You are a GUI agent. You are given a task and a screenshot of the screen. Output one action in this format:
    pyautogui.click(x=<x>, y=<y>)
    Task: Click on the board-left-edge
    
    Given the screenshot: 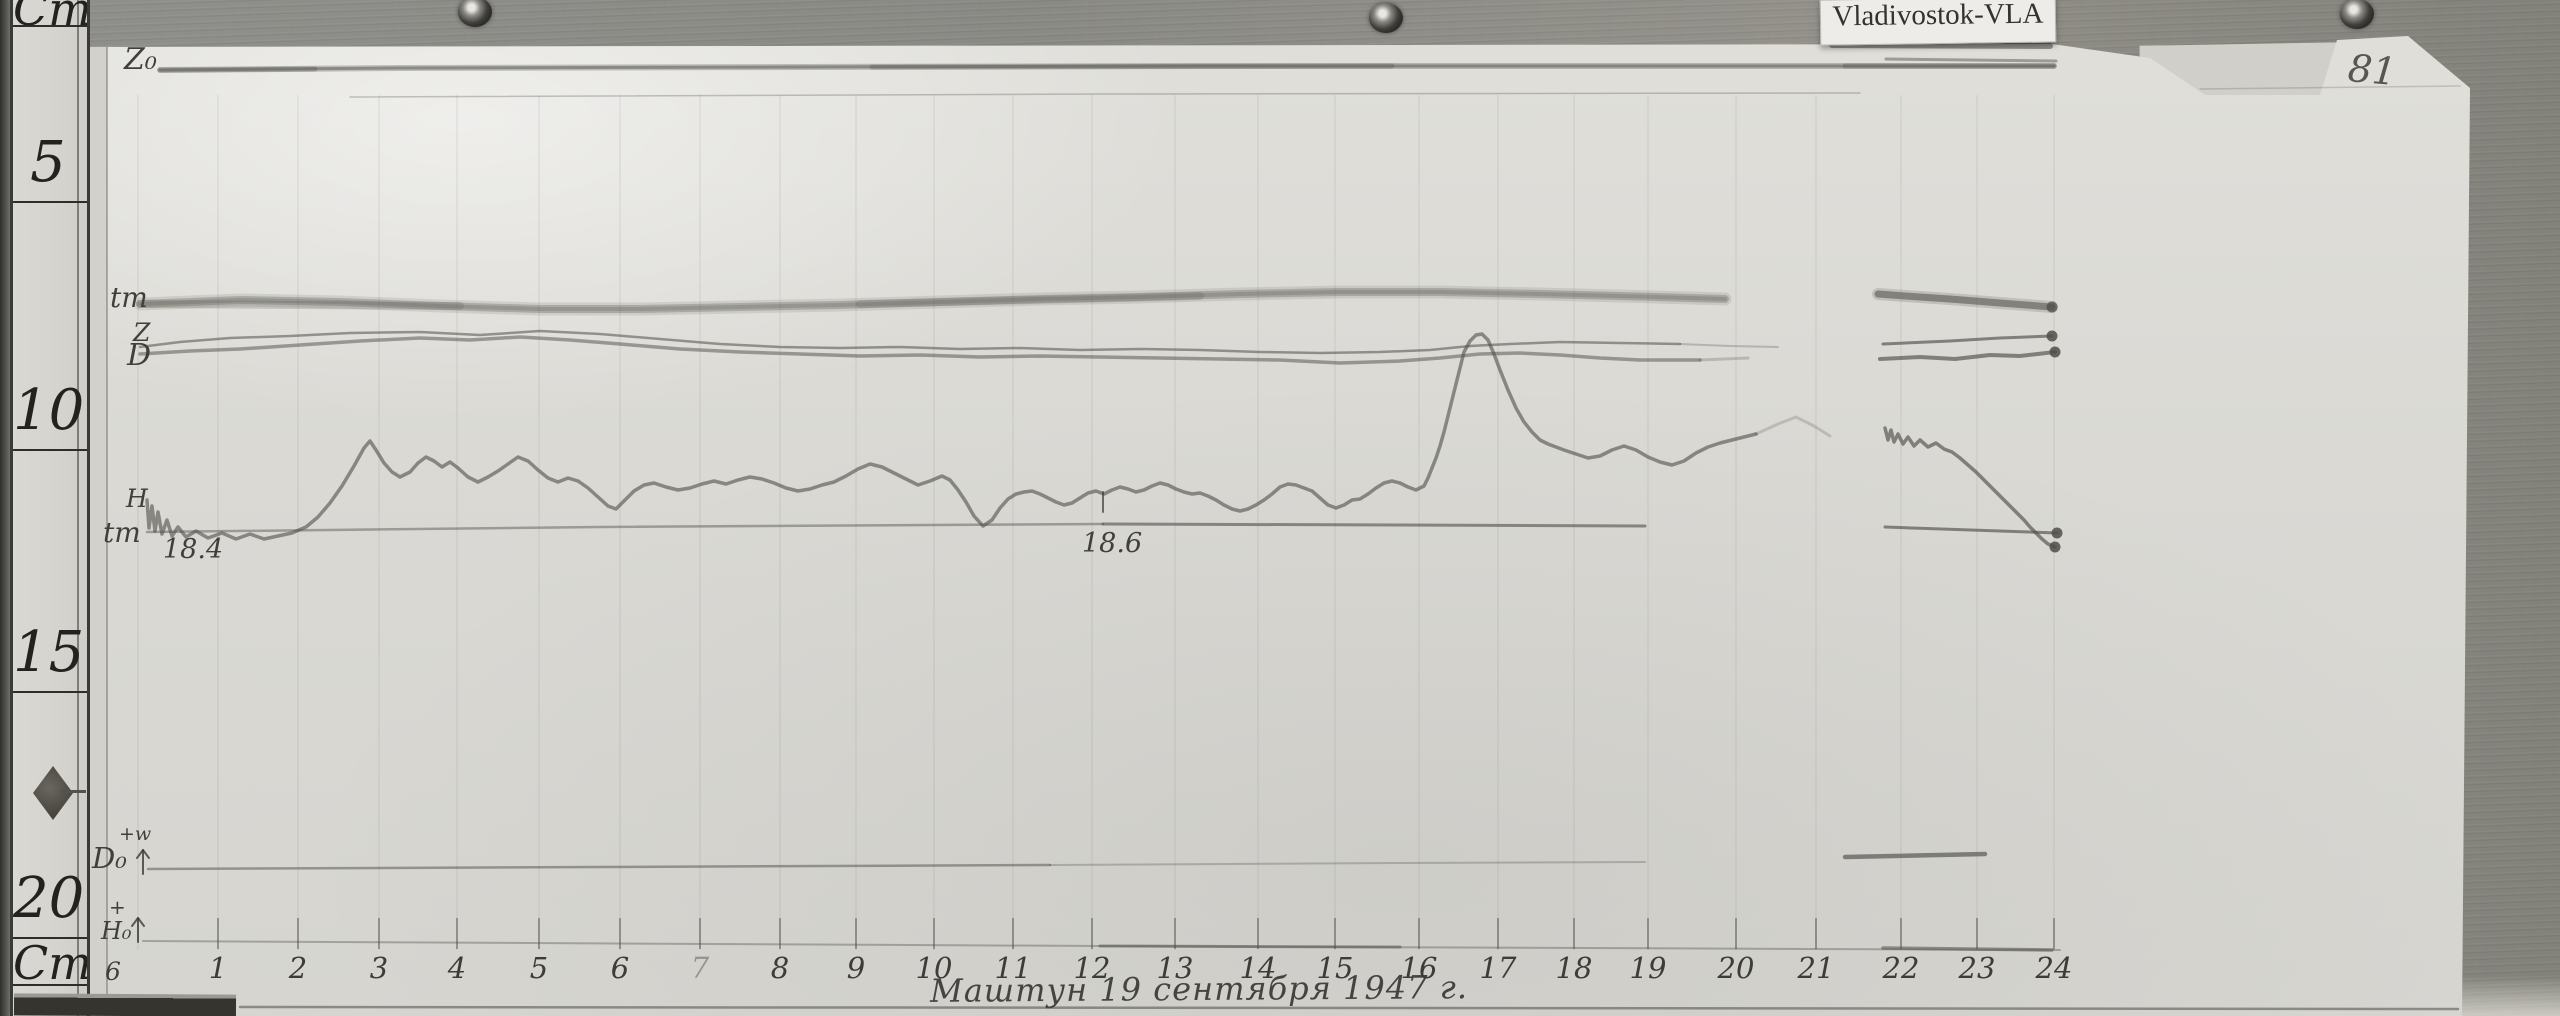 What is the action you would take?
    pyautogui.click(x=5, y=508)
    